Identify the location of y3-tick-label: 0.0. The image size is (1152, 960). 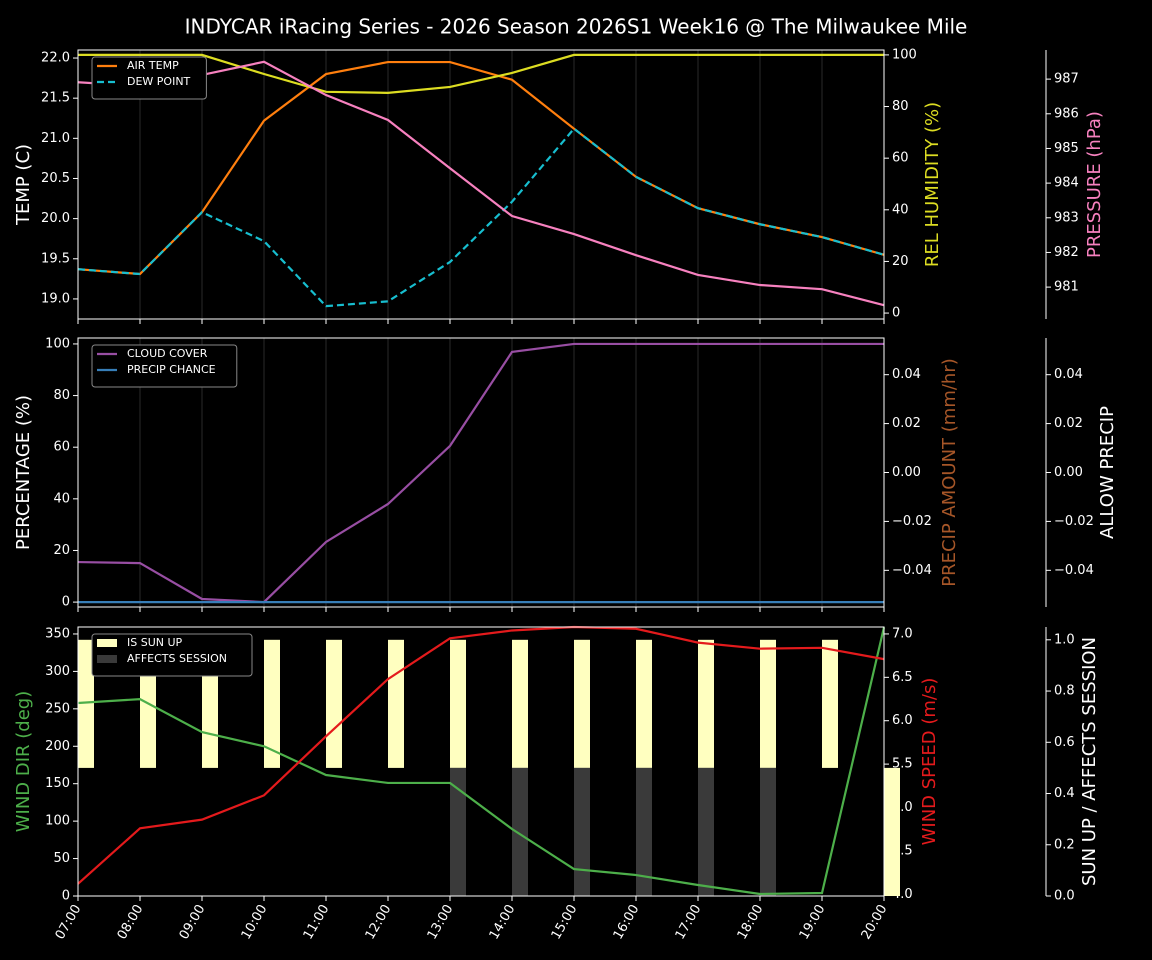
(1064, 896).